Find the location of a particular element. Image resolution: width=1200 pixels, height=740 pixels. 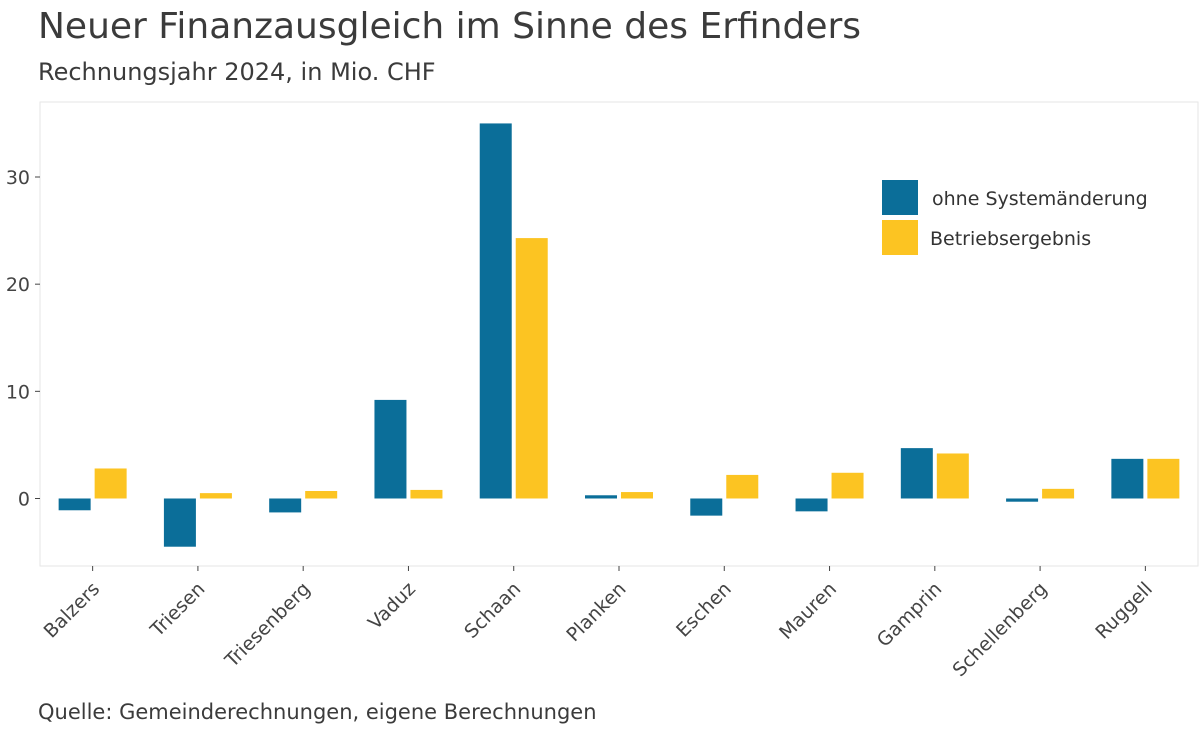

legend-label: Betriebsergebnis is located at coordinates (1010, 239).